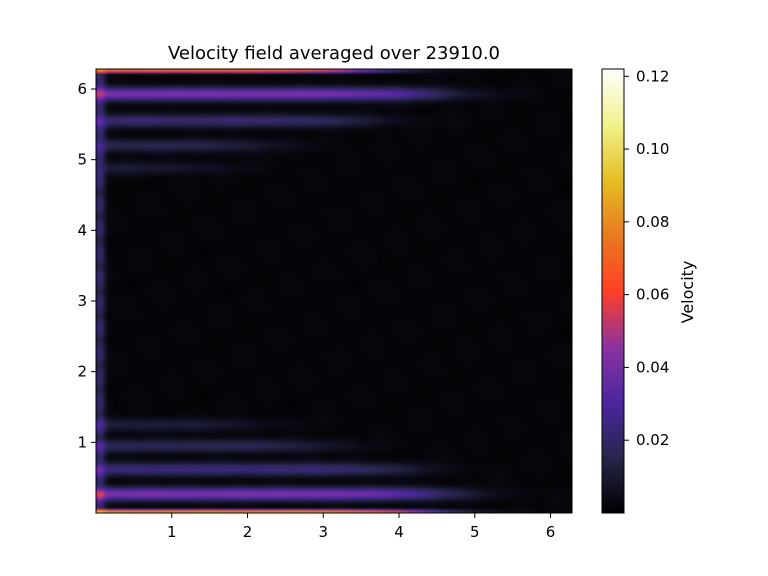 This screenshot has height=576, width=768. What do you see at coordinates (652, 222) in the screenshot?
I see `colorbar-tick-label: 0.08` at bounding box center [652, 222].